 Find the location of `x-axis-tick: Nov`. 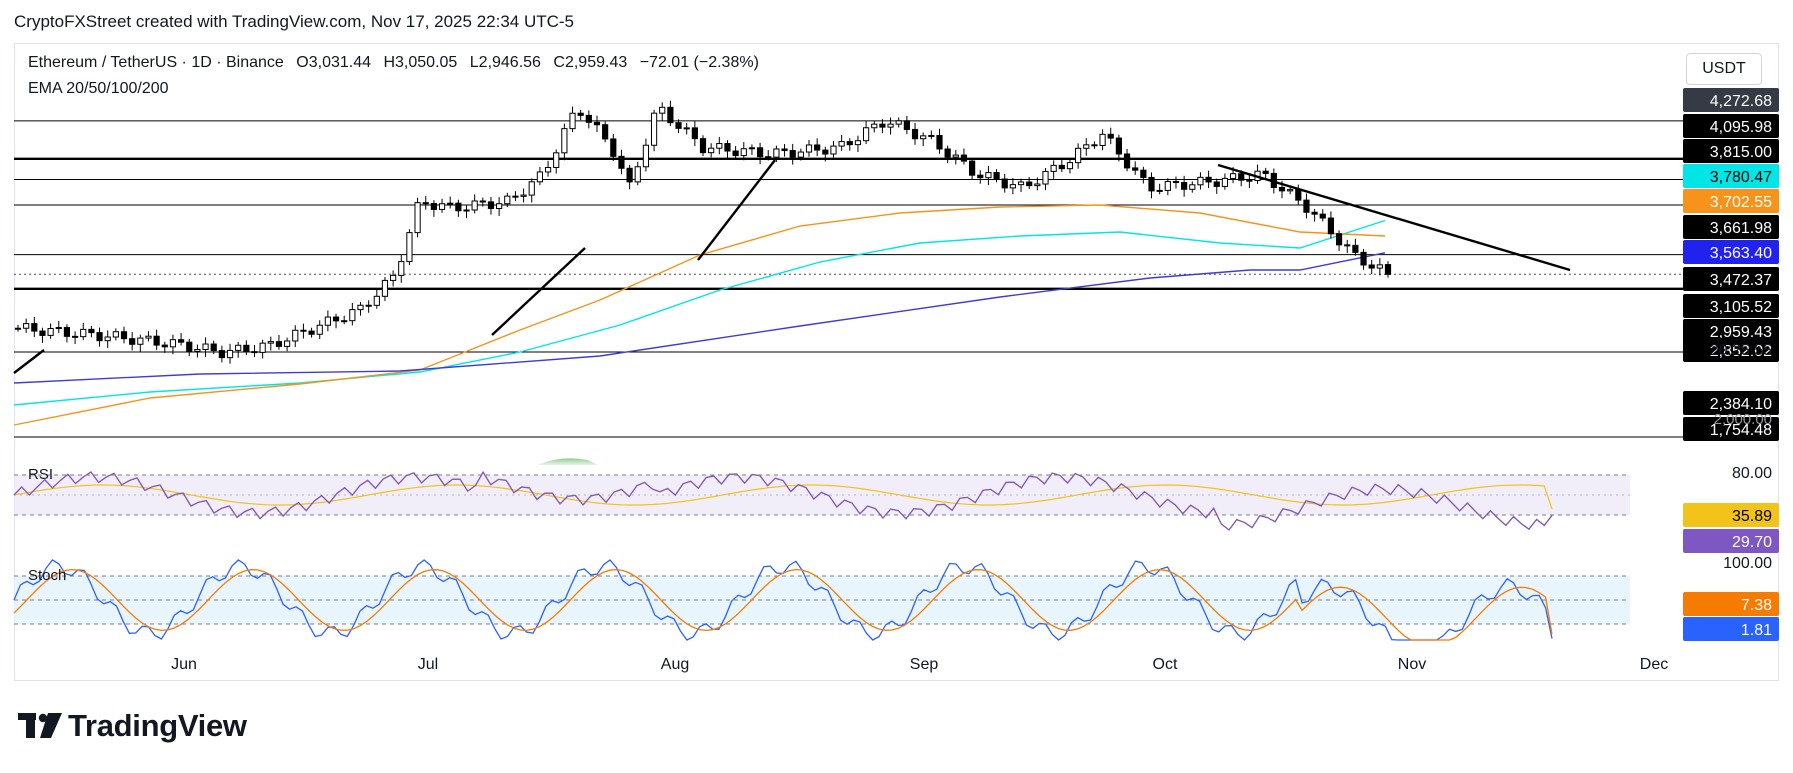

x-axis-tick: Nov is located at coordinates (1412, 664).